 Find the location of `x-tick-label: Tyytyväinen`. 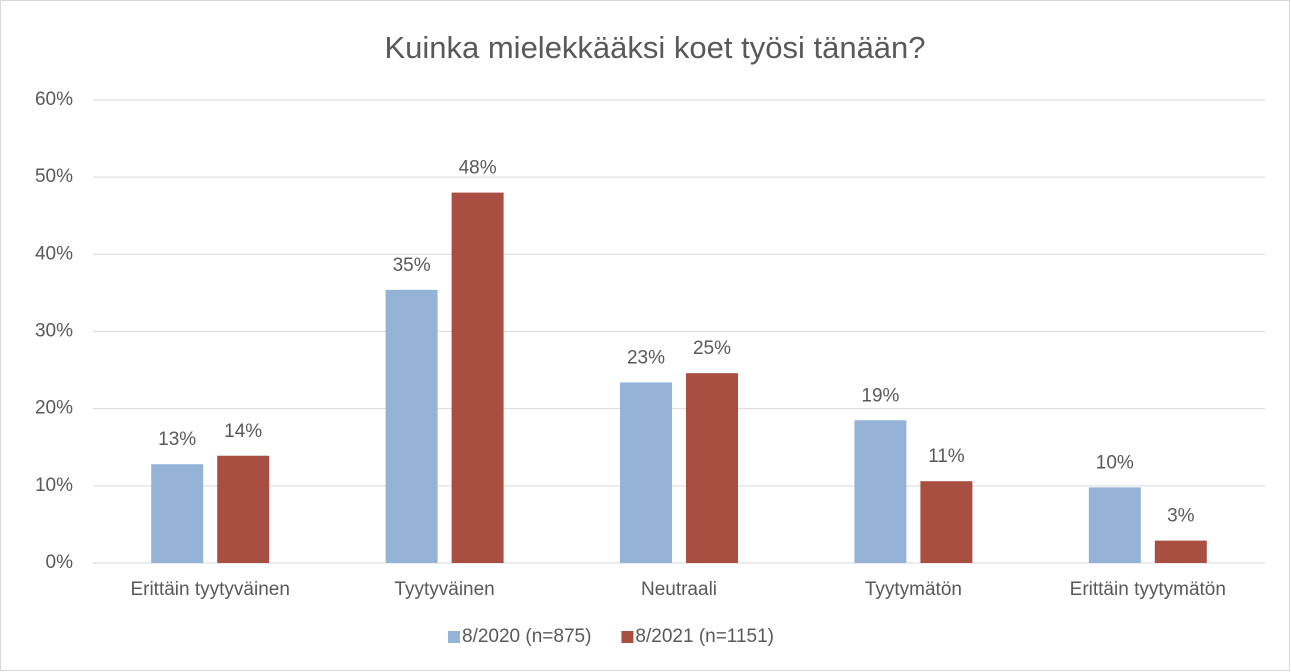

x-tick-label: Tyytyväinen is located at coordinates (444, 589).